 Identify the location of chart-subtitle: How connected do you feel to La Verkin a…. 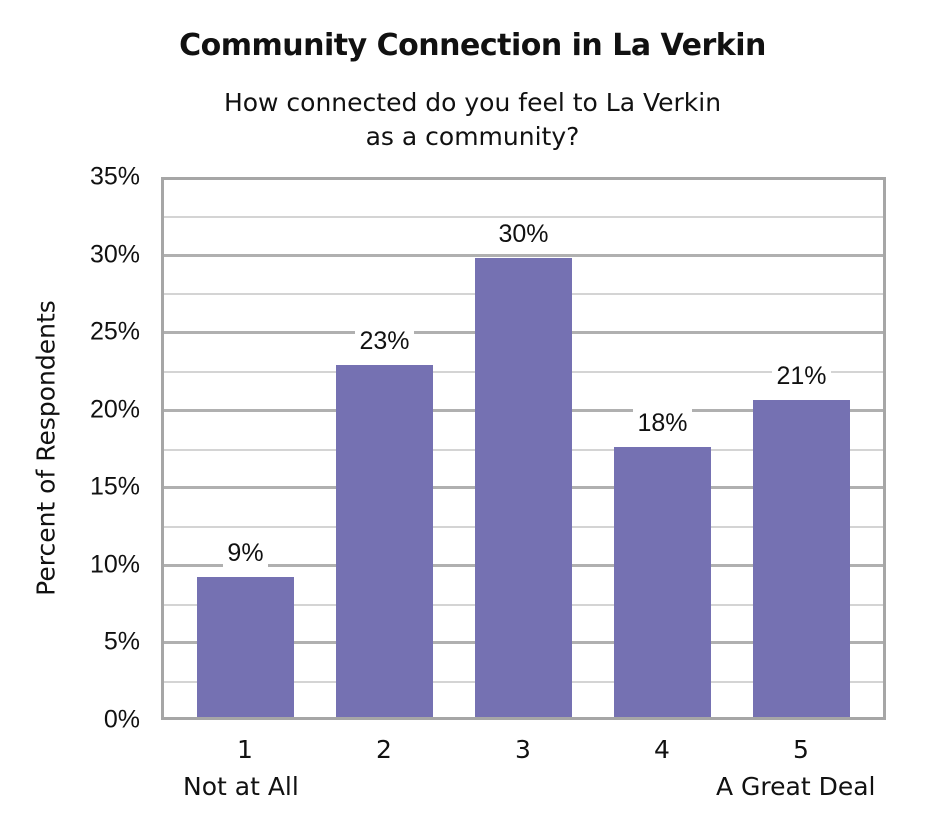
(472, 120).